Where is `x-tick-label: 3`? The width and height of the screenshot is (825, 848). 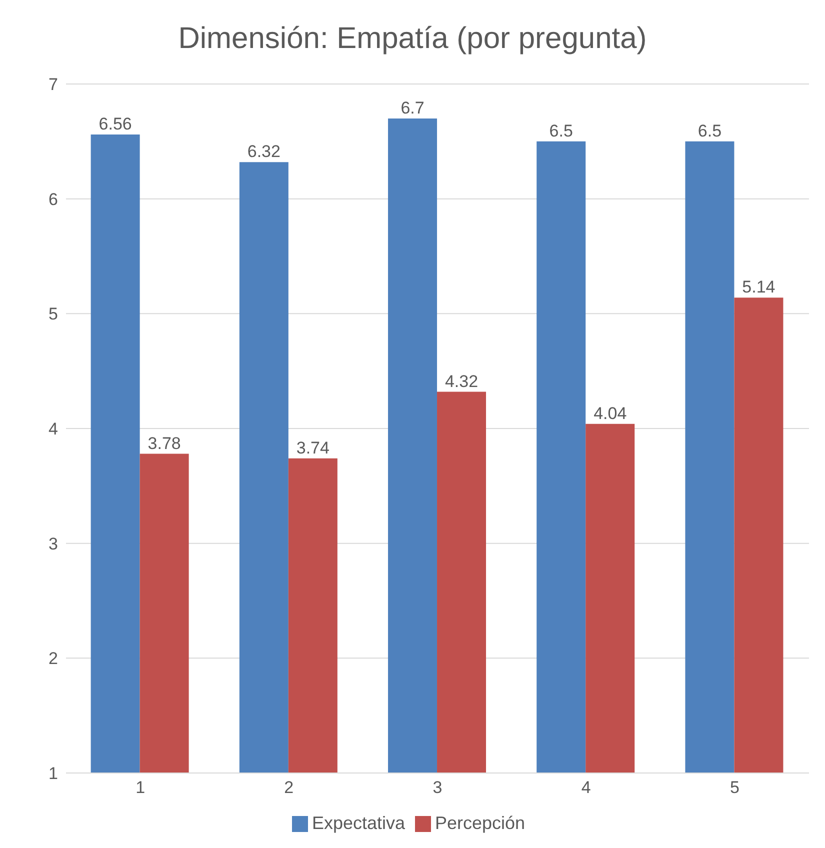
x-tick-label: 3 is located at coordinates (437, 788).